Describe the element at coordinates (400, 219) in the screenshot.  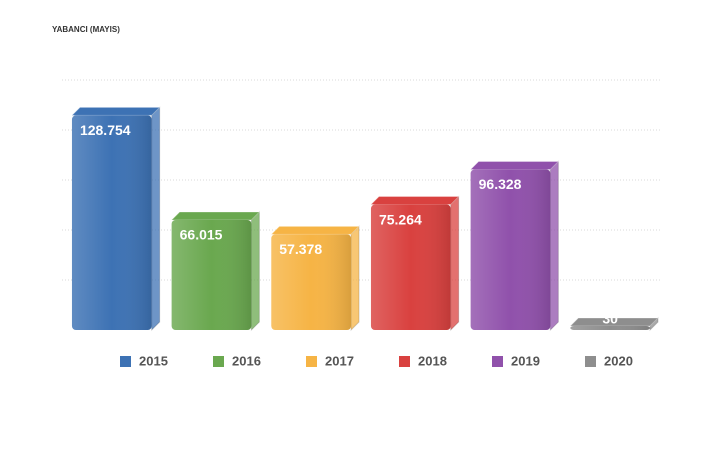
I see `value-label: 75.264` at that location.